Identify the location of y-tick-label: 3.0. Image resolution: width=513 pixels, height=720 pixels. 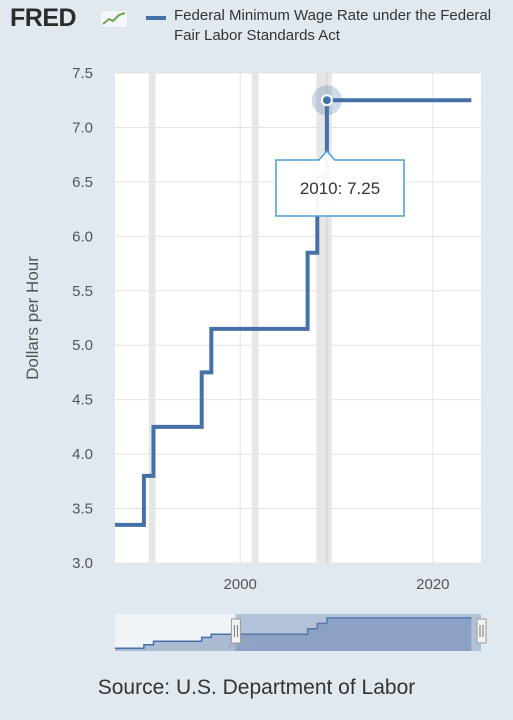
(82, 563).